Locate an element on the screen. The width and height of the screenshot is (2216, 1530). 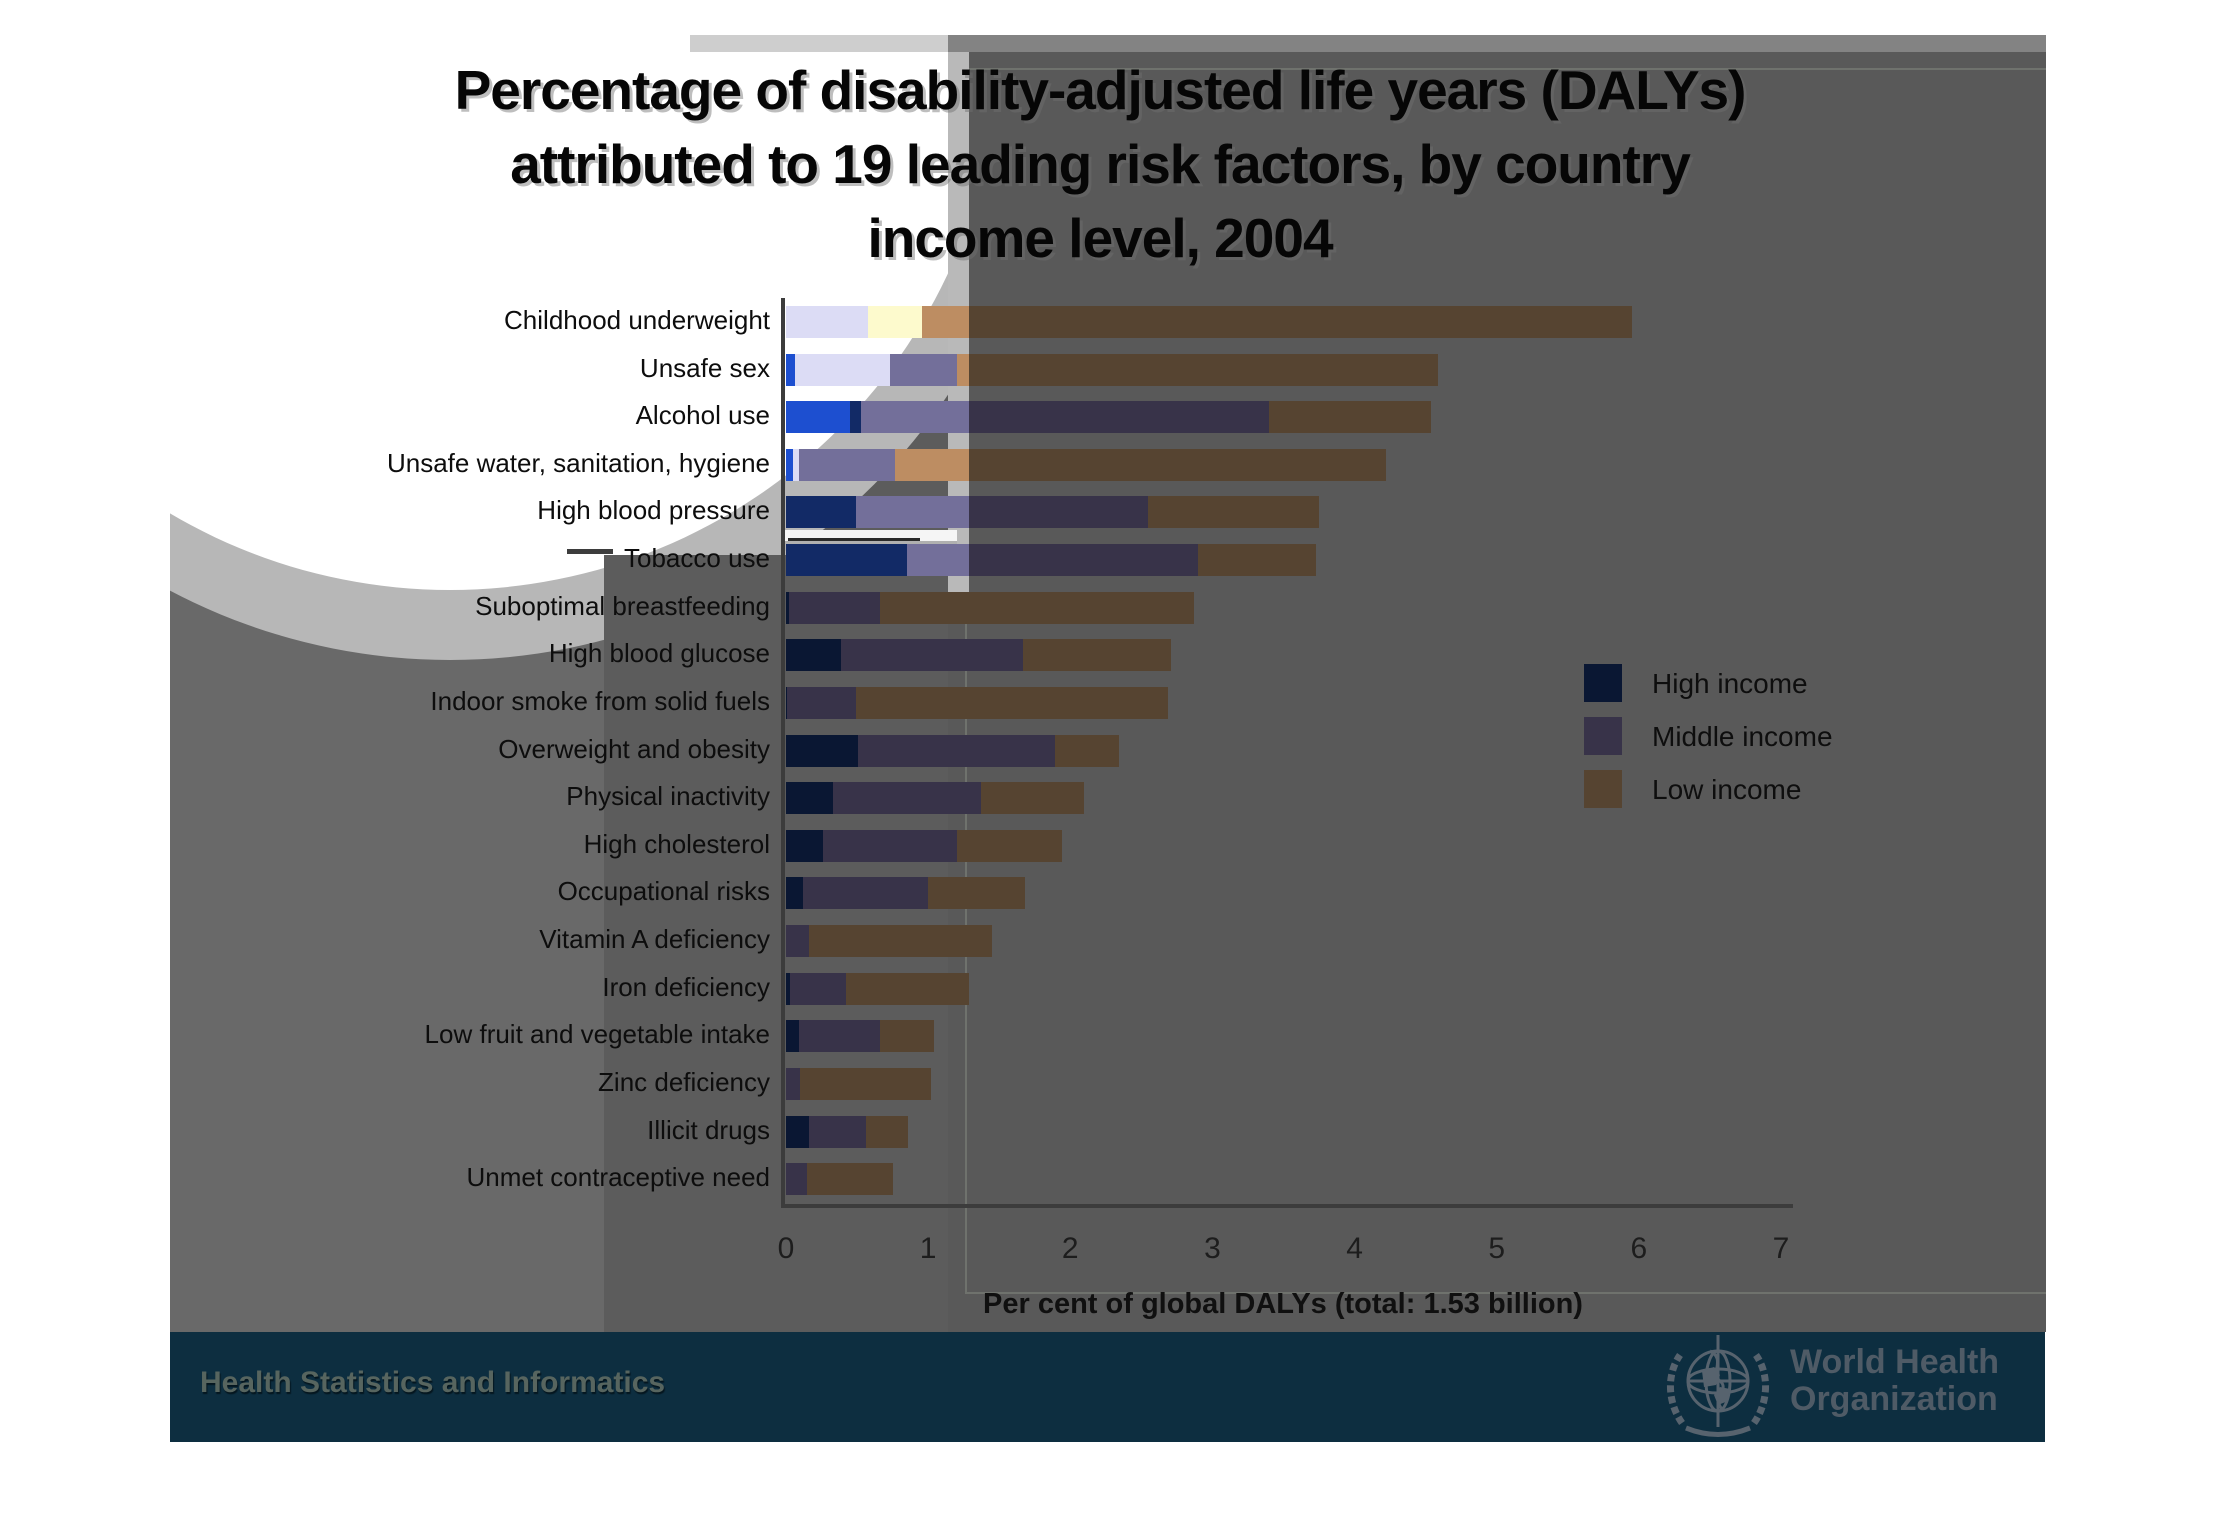
slide-title-line-3: income level, 2004 is located at coordinates (1100, 238).